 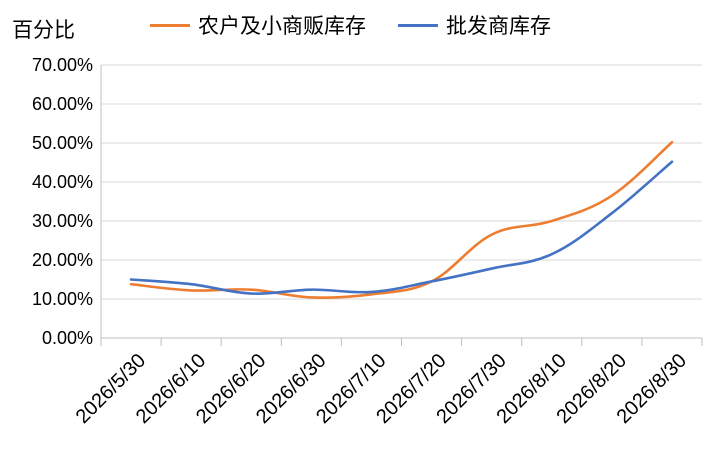 I want to click on y-tick-label: 70.00%, so click(x=62, y=65).